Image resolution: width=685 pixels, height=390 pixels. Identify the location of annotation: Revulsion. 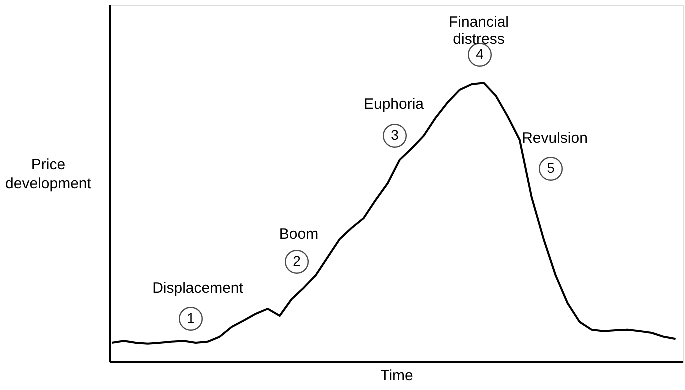
(555, 138).